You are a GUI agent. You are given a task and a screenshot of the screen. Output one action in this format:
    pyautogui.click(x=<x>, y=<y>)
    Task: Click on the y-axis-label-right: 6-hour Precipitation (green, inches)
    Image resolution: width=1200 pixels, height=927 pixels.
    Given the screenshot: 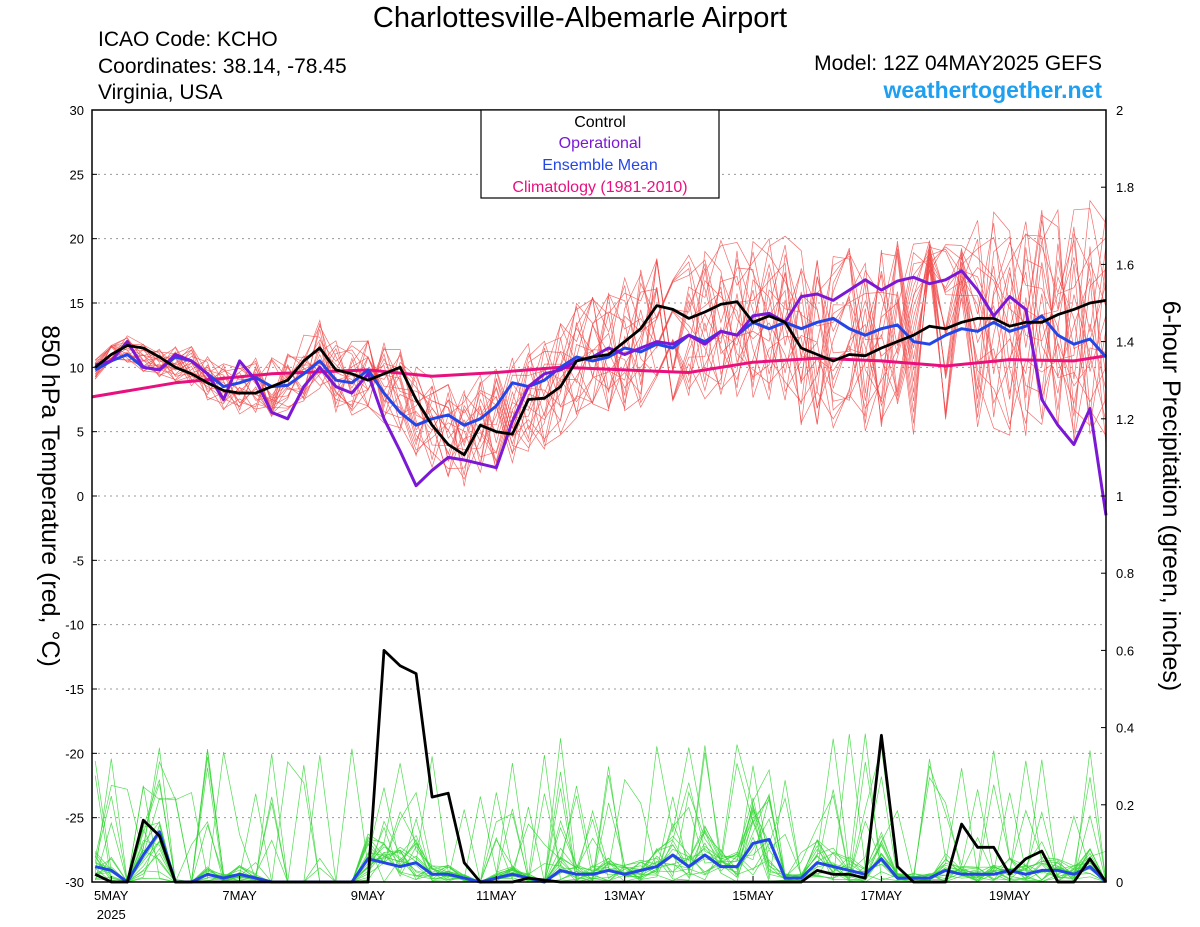 What is the action you would take?
    pyautogui.click(x=1171, y=496)
    